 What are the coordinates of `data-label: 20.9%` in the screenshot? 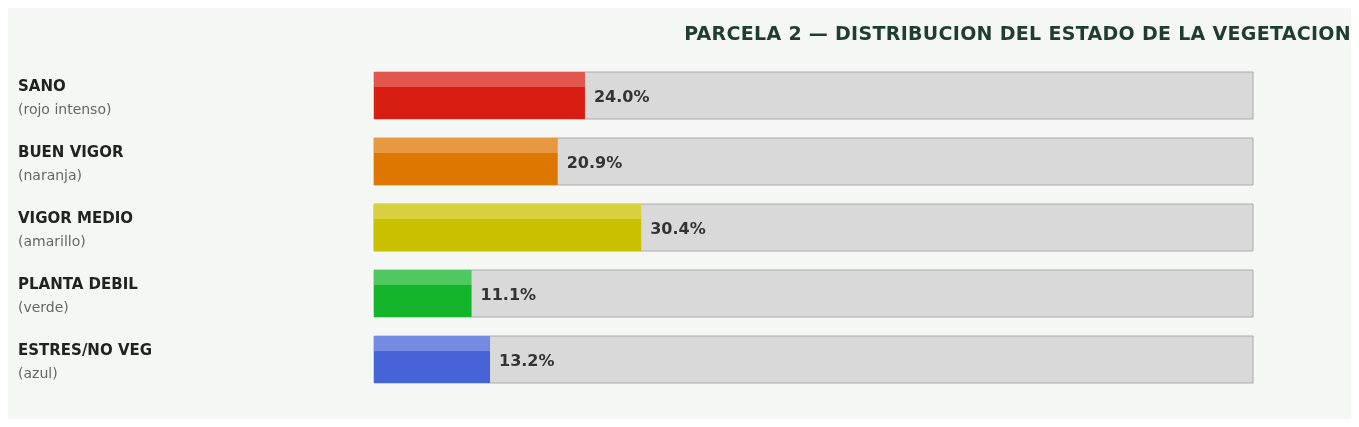 It's located at (594, 162).